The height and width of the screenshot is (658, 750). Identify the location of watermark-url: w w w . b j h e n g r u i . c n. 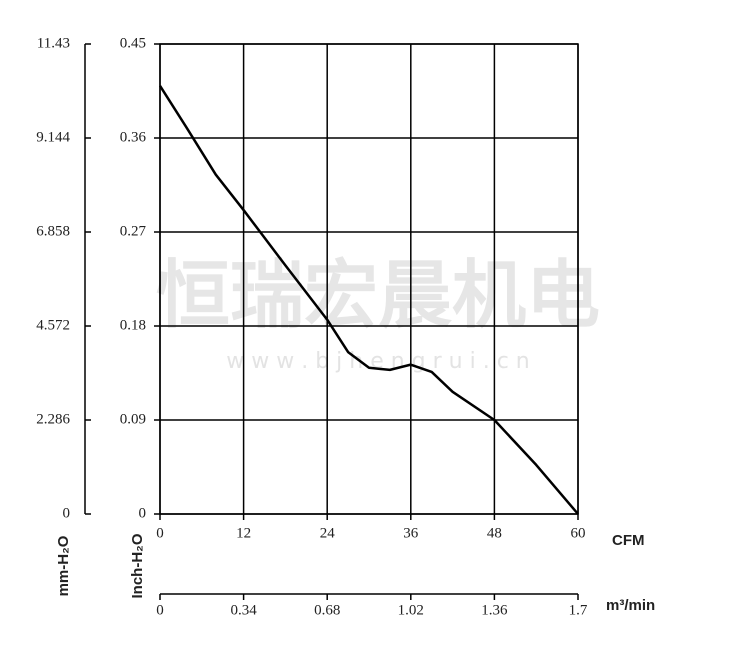
(377, 361).